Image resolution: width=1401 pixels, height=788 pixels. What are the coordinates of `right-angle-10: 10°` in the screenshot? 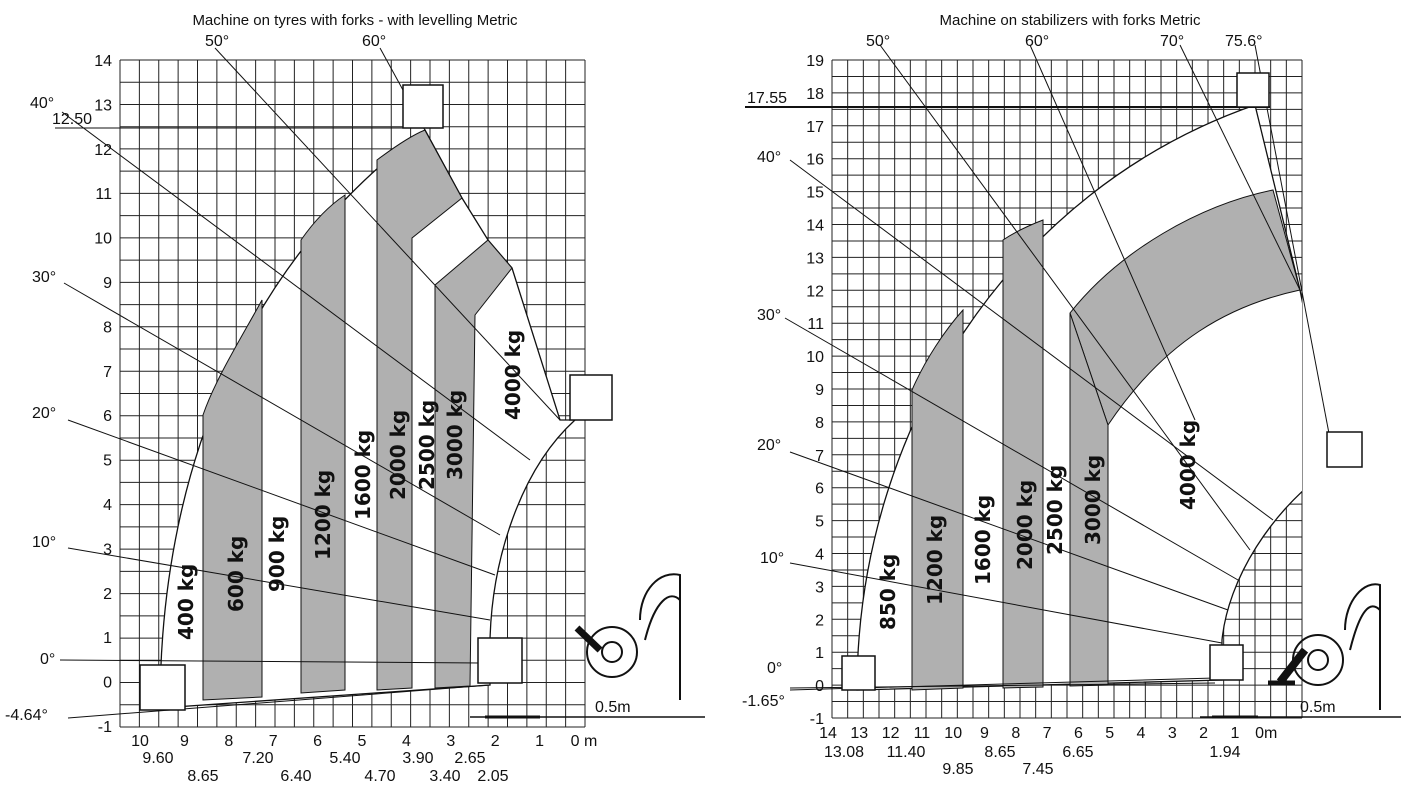 It's located at (772, 558).